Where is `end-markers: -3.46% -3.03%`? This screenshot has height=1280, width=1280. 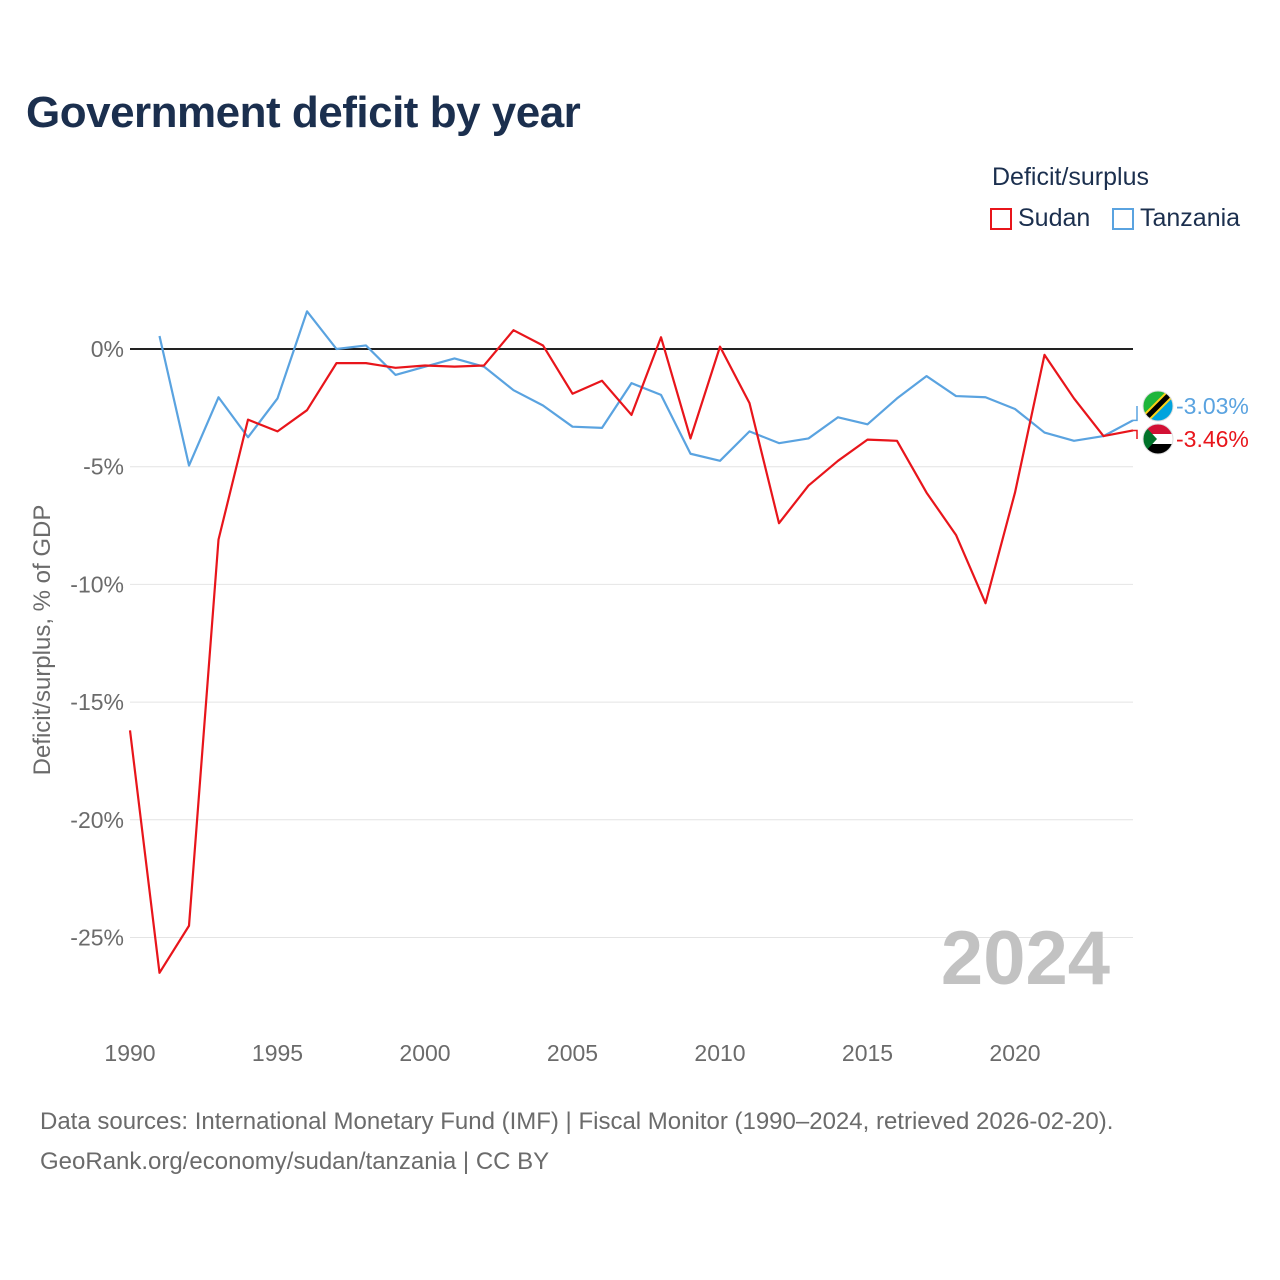 end-markers: -3.46% -3.03% is located at coordinates (1191, 422).